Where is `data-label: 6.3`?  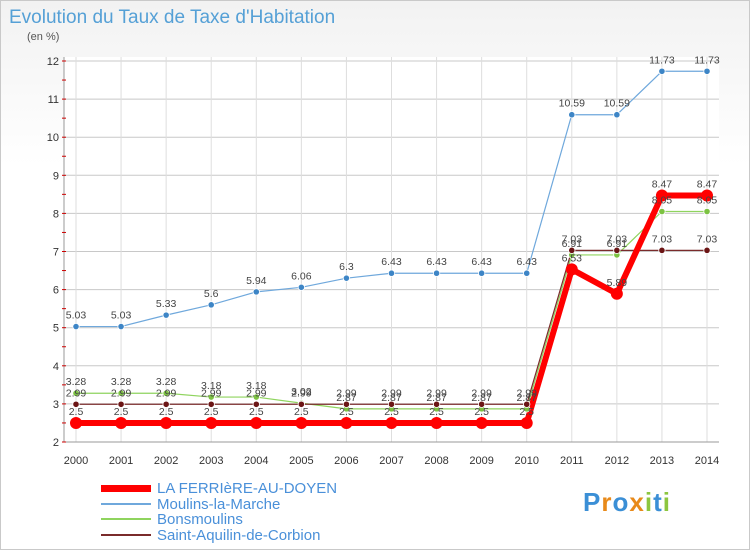
data-label: 6.3 is located at coordinates (346, 267).